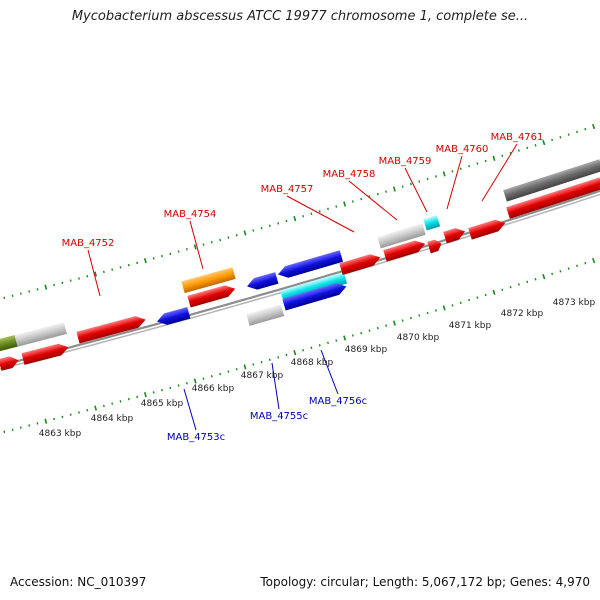  What do you see at coordinates (78, 582) in the screenshot?
I see `accession-text: Accession: NC_010397` at bounding box center [78, 582].